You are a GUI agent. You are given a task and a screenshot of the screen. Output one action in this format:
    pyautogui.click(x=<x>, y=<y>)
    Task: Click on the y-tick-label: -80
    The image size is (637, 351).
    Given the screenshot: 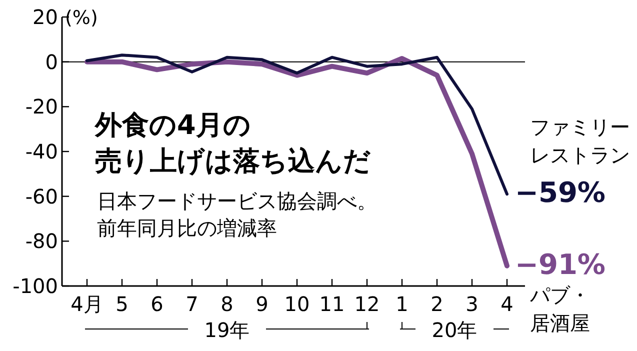 What is the action you would take?
    pyautogui.click(x=41, y=241)
    